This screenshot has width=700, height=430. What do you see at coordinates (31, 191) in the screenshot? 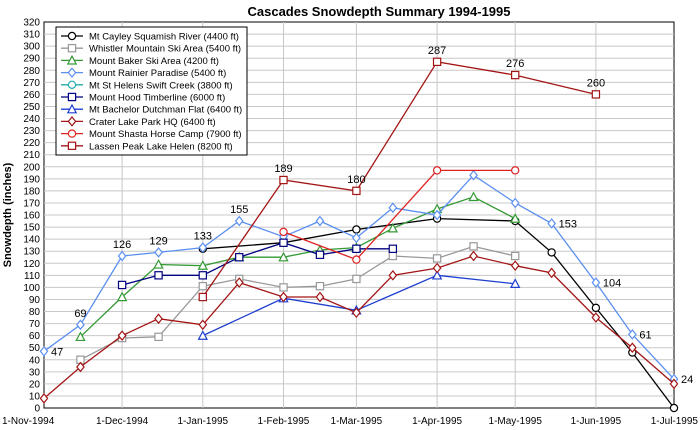
I see `y-tick-label: 180` at bounding box center [31, 191].